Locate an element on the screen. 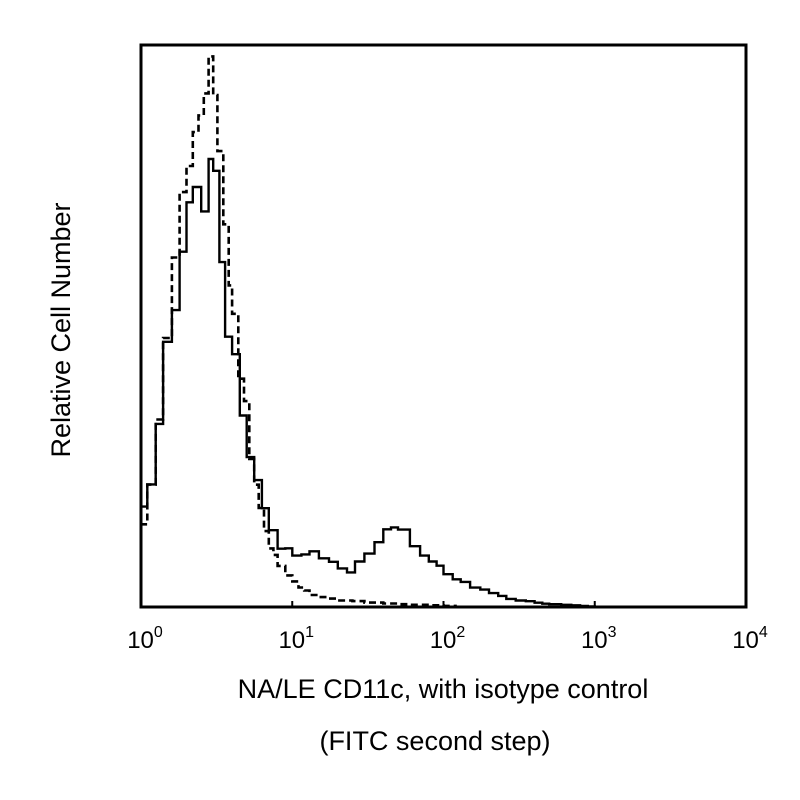 This screenshot has width=800, height=800. x-tick-label: 10³ is located at coordinates (599, 639).